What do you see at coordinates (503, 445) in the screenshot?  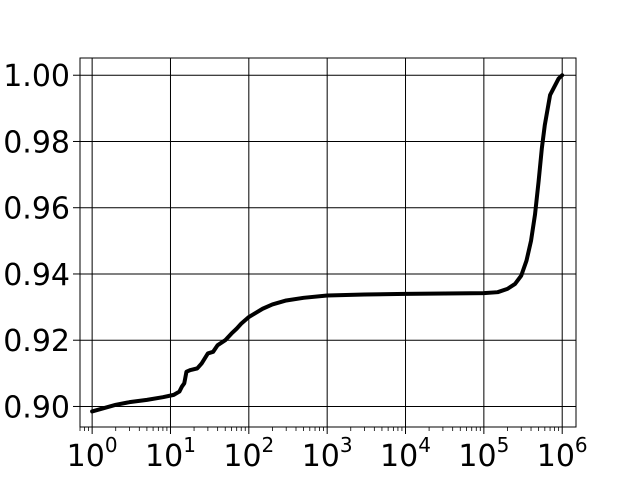 I see `x-tick-label-exponent: 5` at bounding box center [503, 445].